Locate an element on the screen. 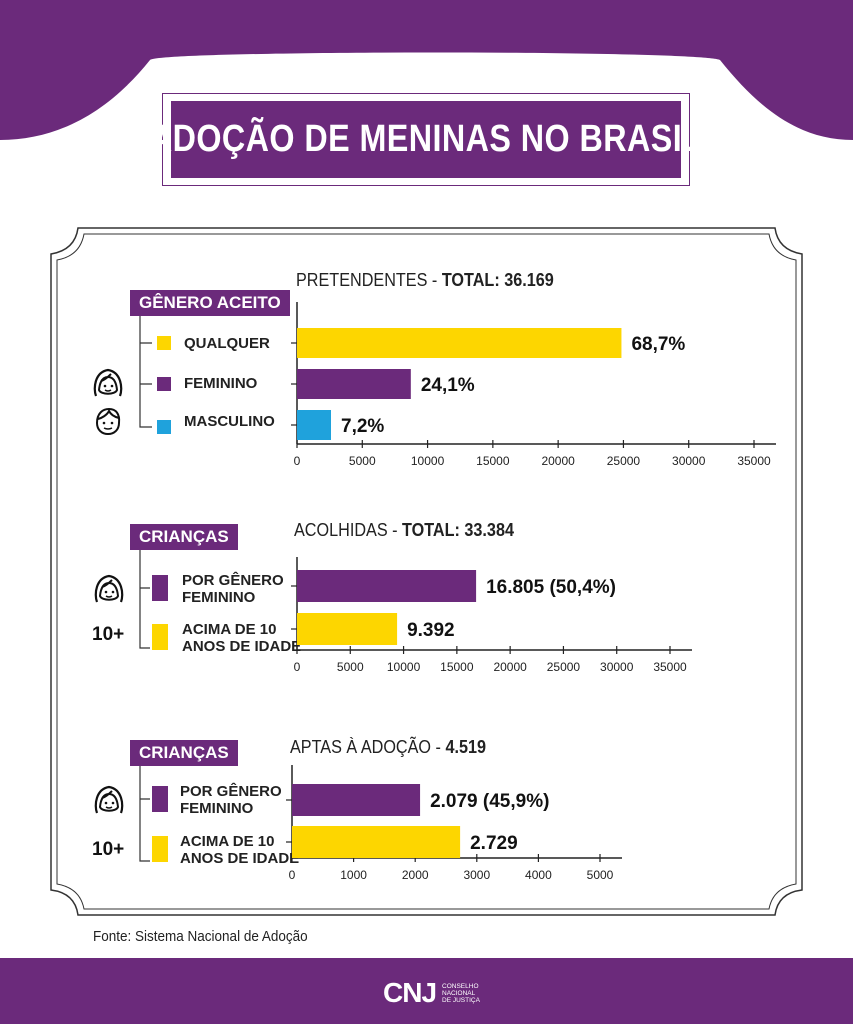 The height and width of the screenshot is (1024, 853). chart-2-tick-label: 30000 is located at coordinates (617, 667).